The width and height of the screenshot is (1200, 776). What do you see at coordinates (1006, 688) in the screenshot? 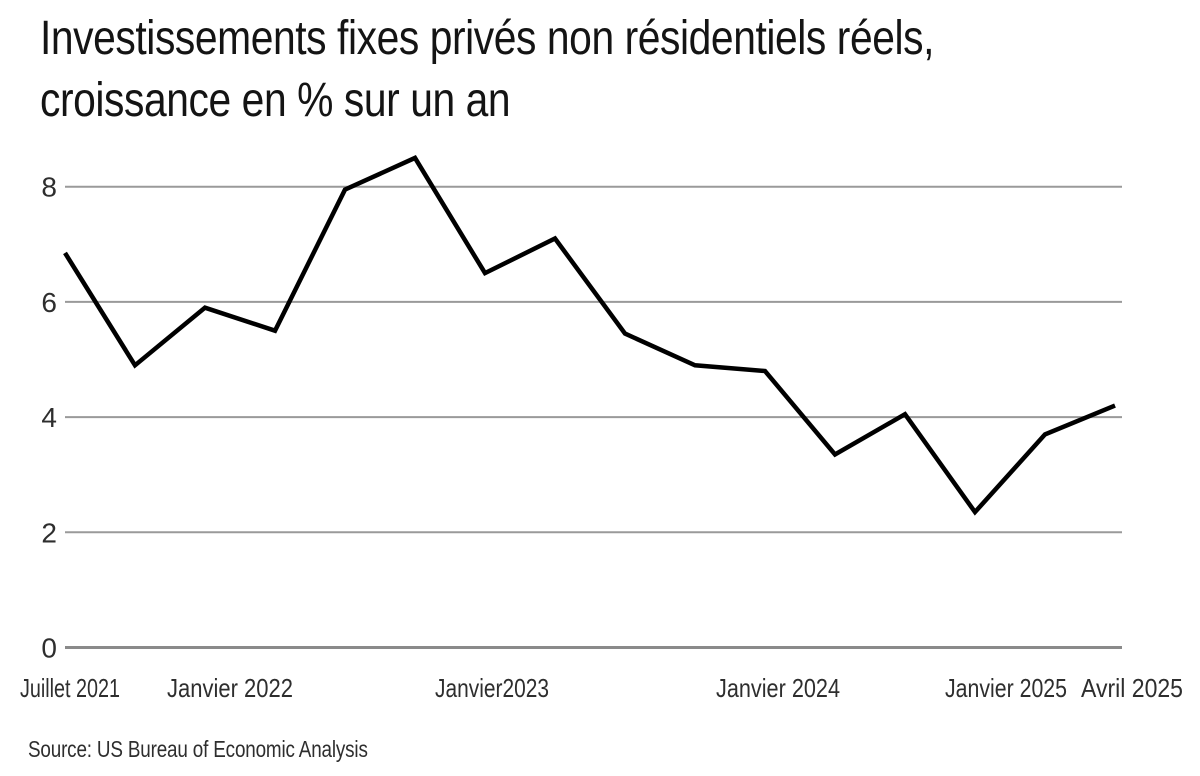
I see `x-tick-label: Janvier 2025` at bounding box center [1006, 688].